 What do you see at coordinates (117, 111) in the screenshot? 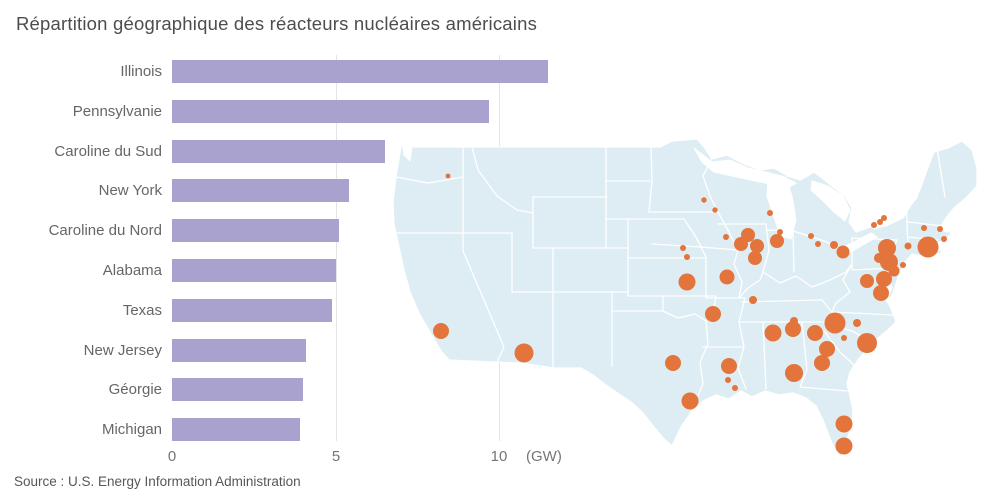
I see `bar-label-pennsylvanie: Pennsylvanie` at bounding box center [117, 111].